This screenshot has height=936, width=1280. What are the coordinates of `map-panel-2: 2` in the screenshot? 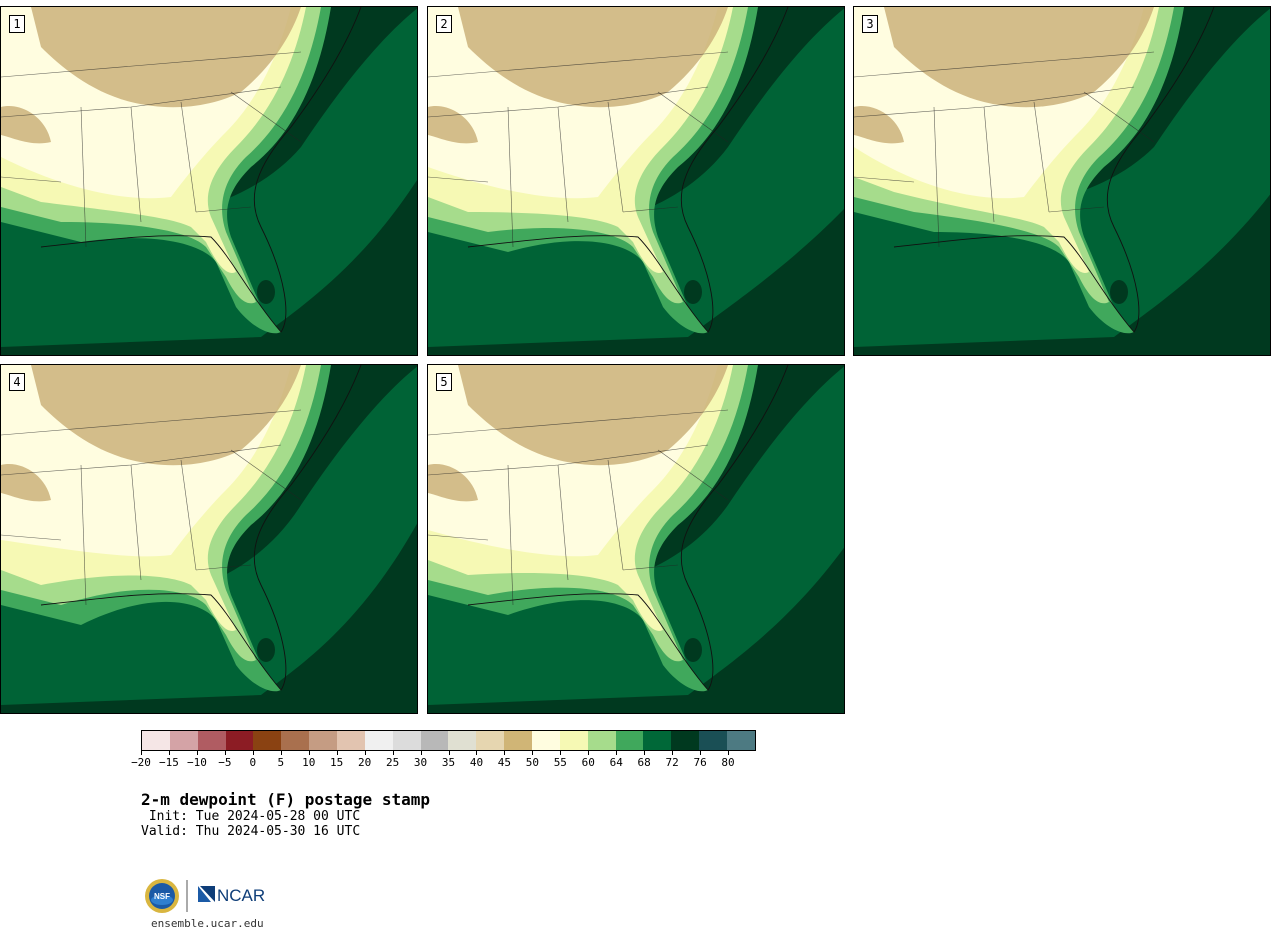 It's located at (636, 181).